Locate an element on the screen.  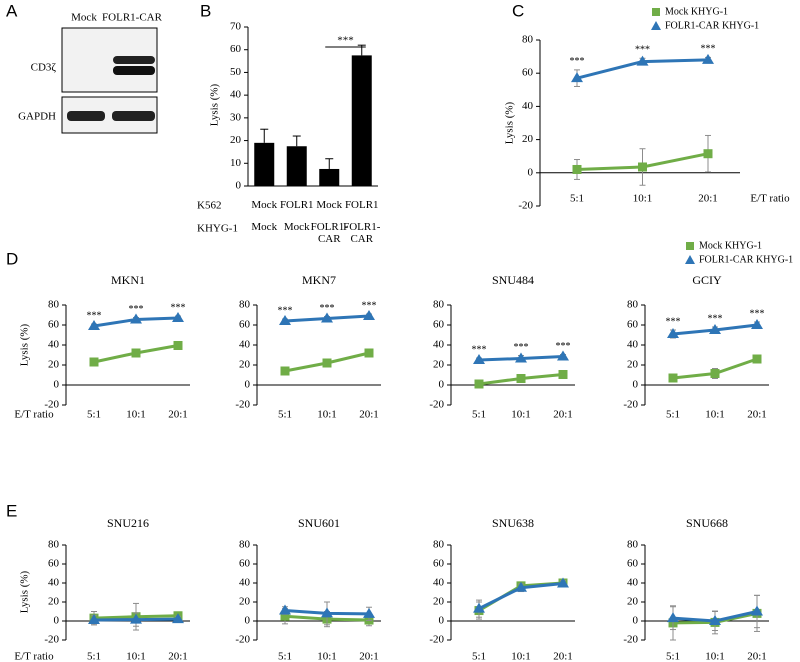
category-slot: FOLR1 is located at coordinates (362, 205).